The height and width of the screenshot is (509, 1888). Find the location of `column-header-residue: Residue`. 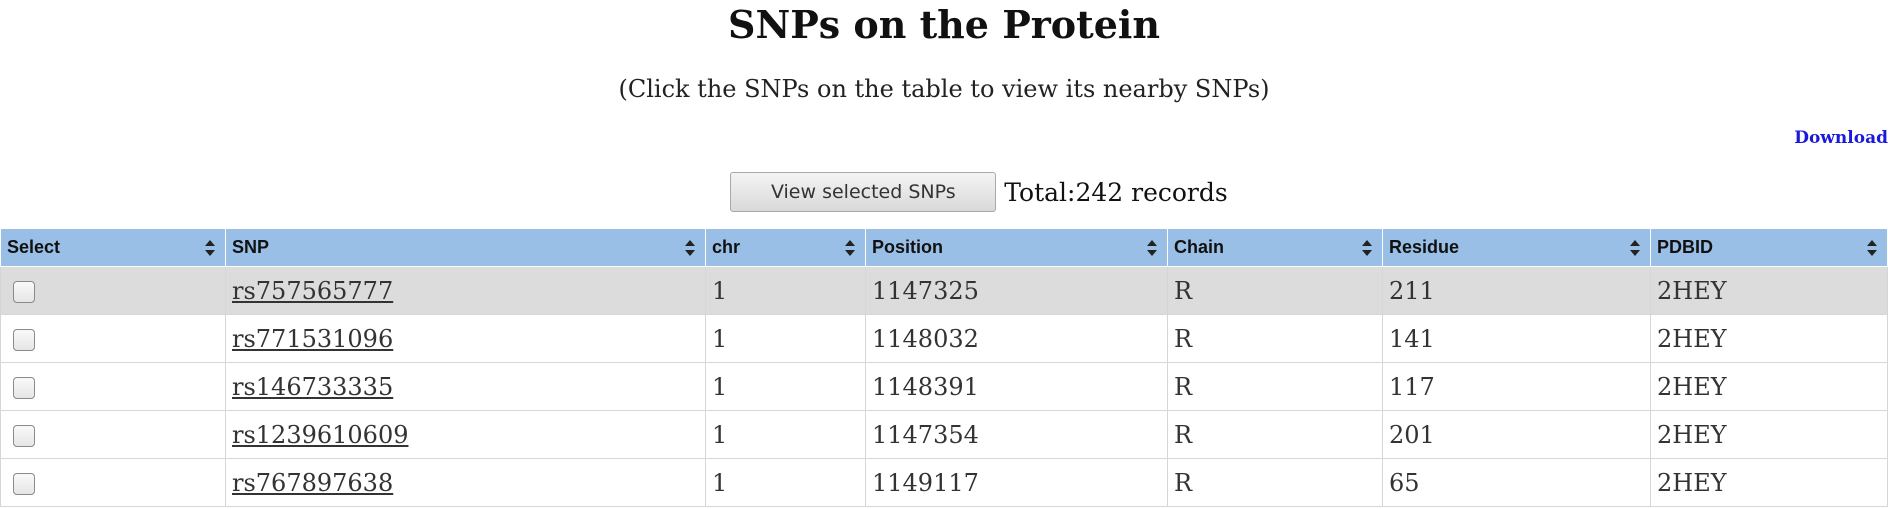

column-header-residue: Residue is located at coordinates (1516, 247).